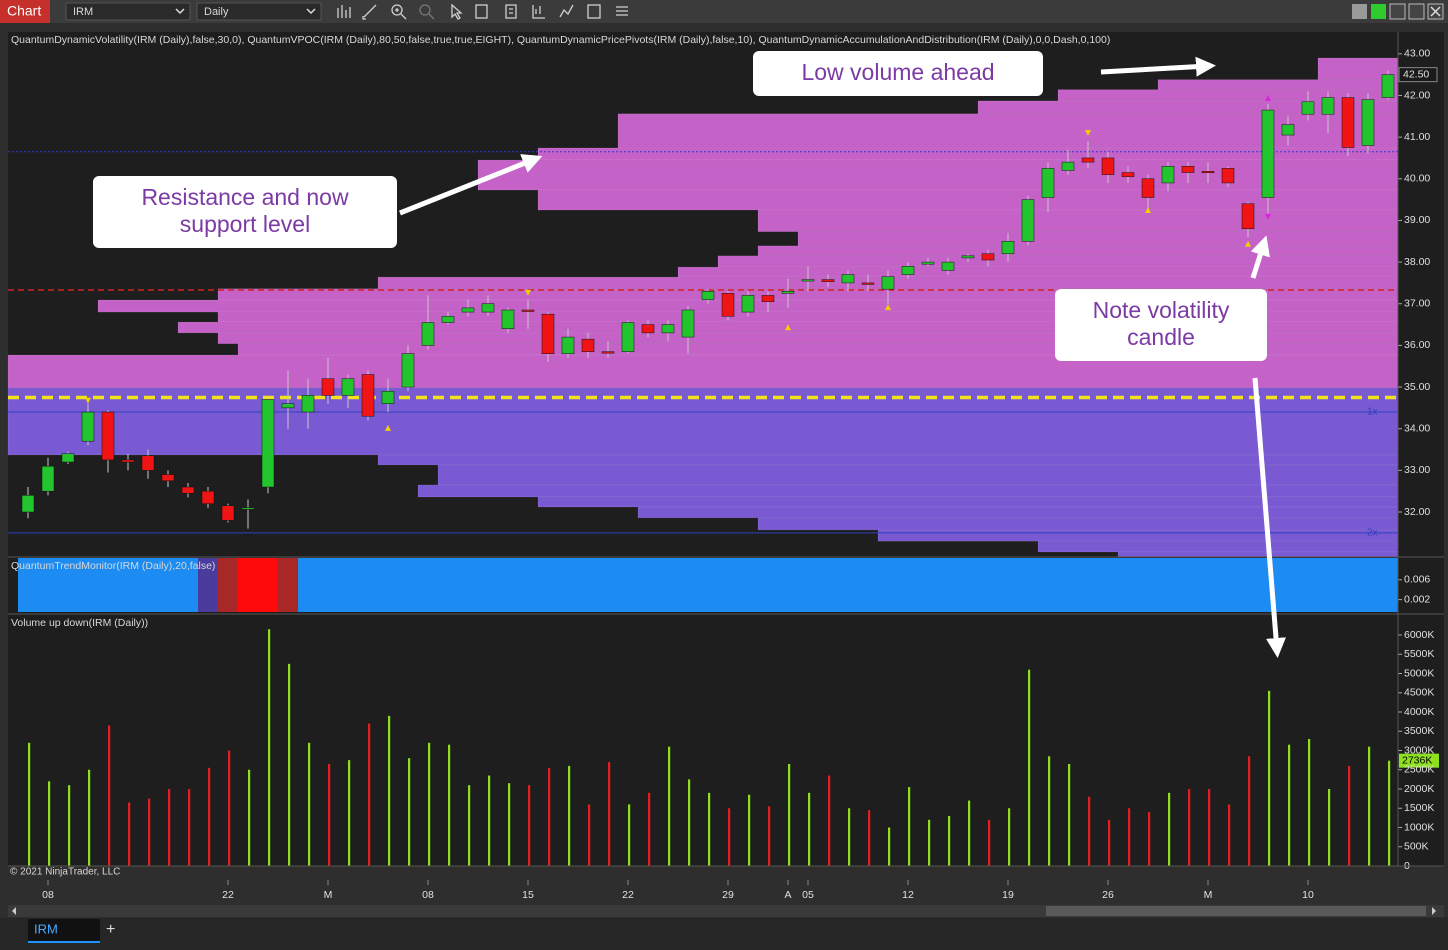 This screenshot has width=1448, height=950. I want to click on instrument-select, so click(128, 11).